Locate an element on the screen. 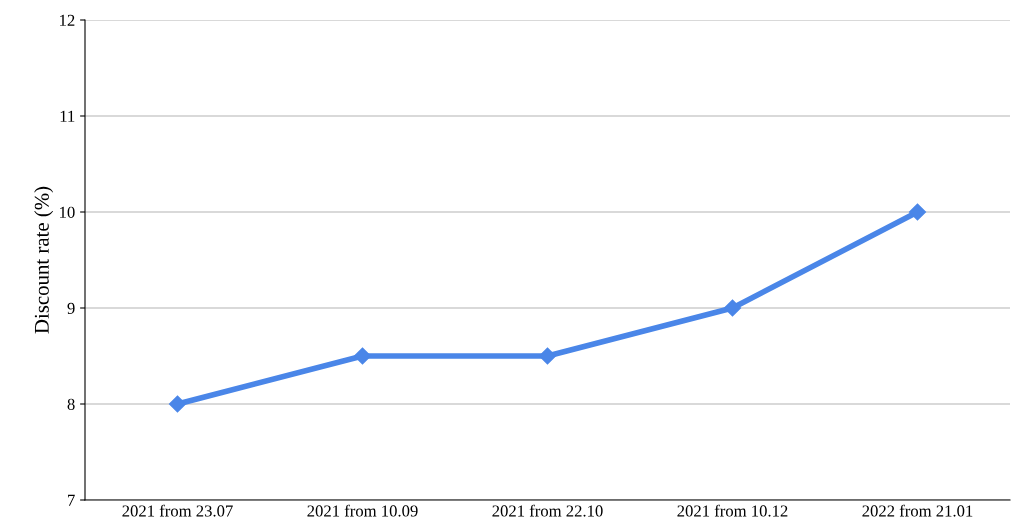  y-tick-label: 12 is located at coordinates (67, 20).